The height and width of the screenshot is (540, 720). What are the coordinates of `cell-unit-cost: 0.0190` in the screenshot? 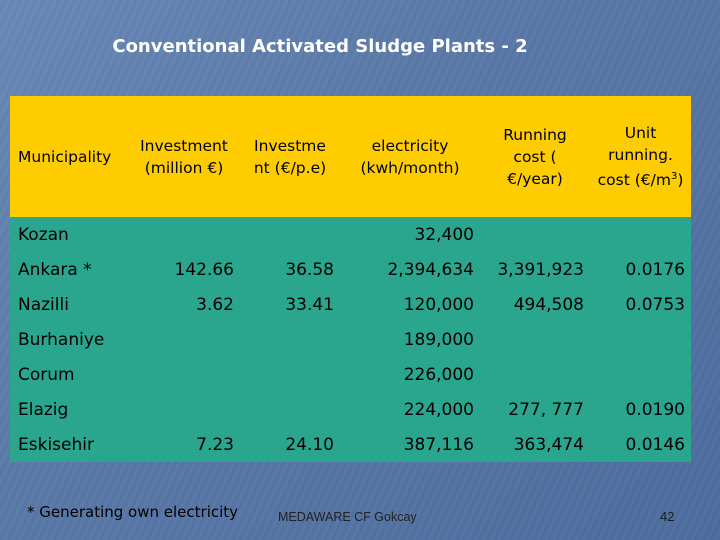 It's located at (640, 409).